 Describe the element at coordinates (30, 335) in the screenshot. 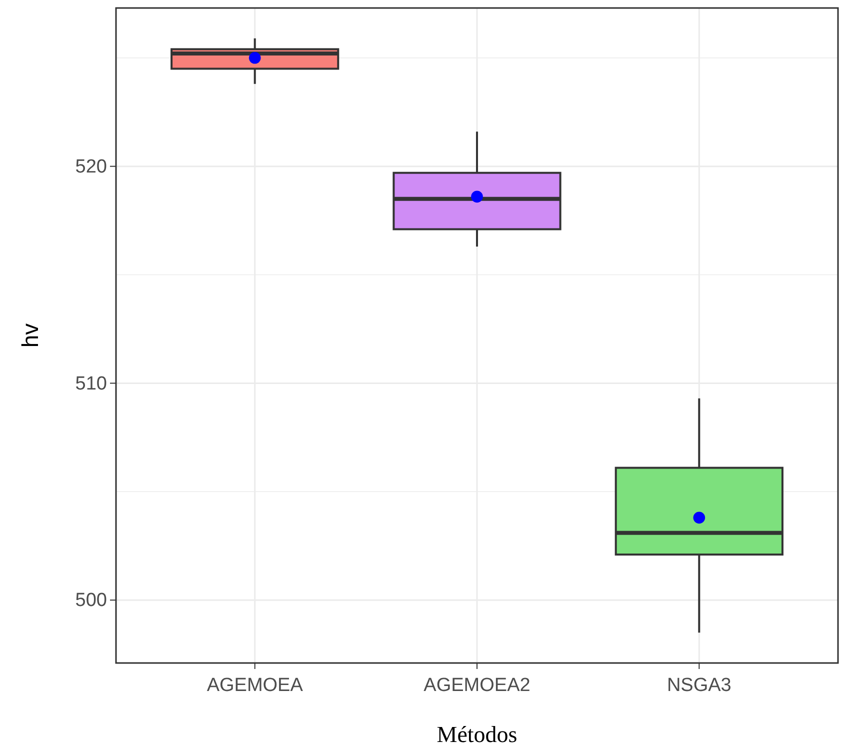

I see `y-axis-title: hv` at that location.